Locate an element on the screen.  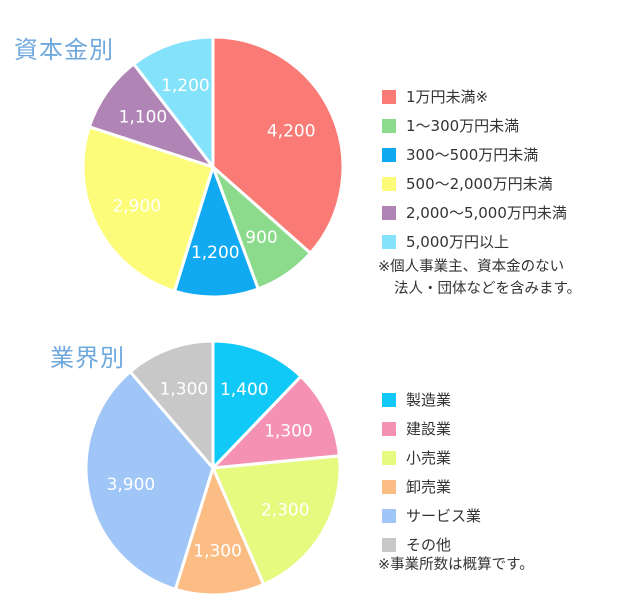
capital-legend-label: 2,000～5,000万円未満 is located at coordinates (486, 213).